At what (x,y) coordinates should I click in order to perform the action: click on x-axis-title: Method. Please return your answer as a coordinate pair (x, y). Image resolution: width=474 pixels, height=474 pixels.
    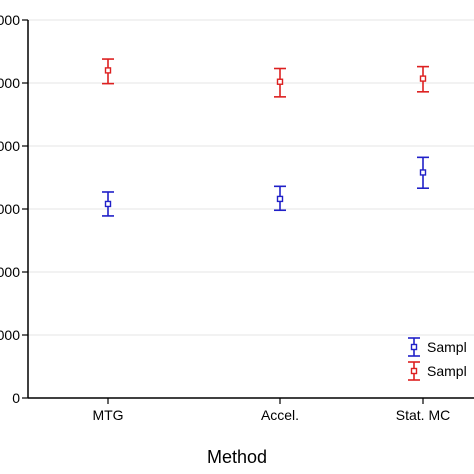
    Looking at the image, I should click on (237, 457).